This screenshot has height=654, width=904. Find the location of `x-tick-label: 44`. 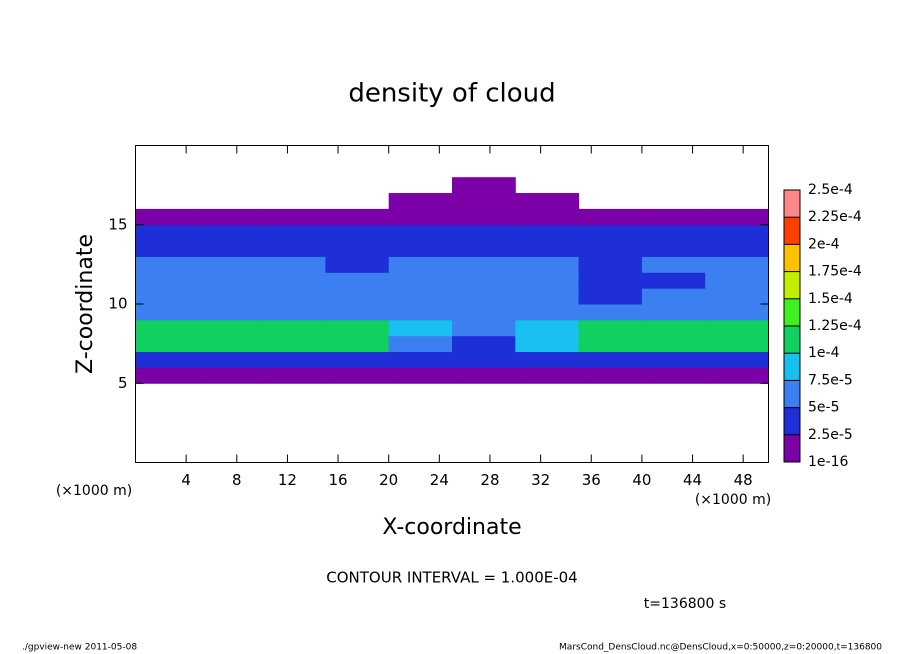

x-tick-label: 44 is located at coordinates (692, 480).